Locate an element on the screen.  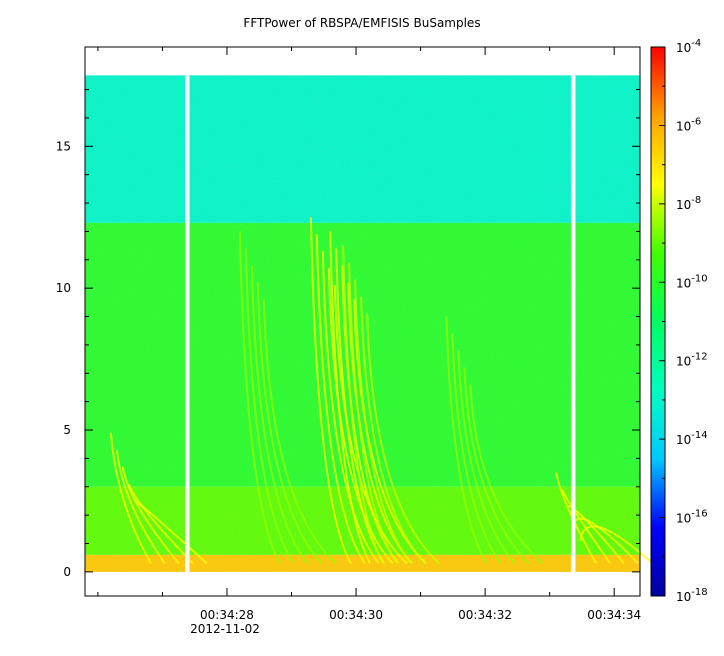
colorbar-tick-label: 10⁻¹² is located at coordinates (692, 360).